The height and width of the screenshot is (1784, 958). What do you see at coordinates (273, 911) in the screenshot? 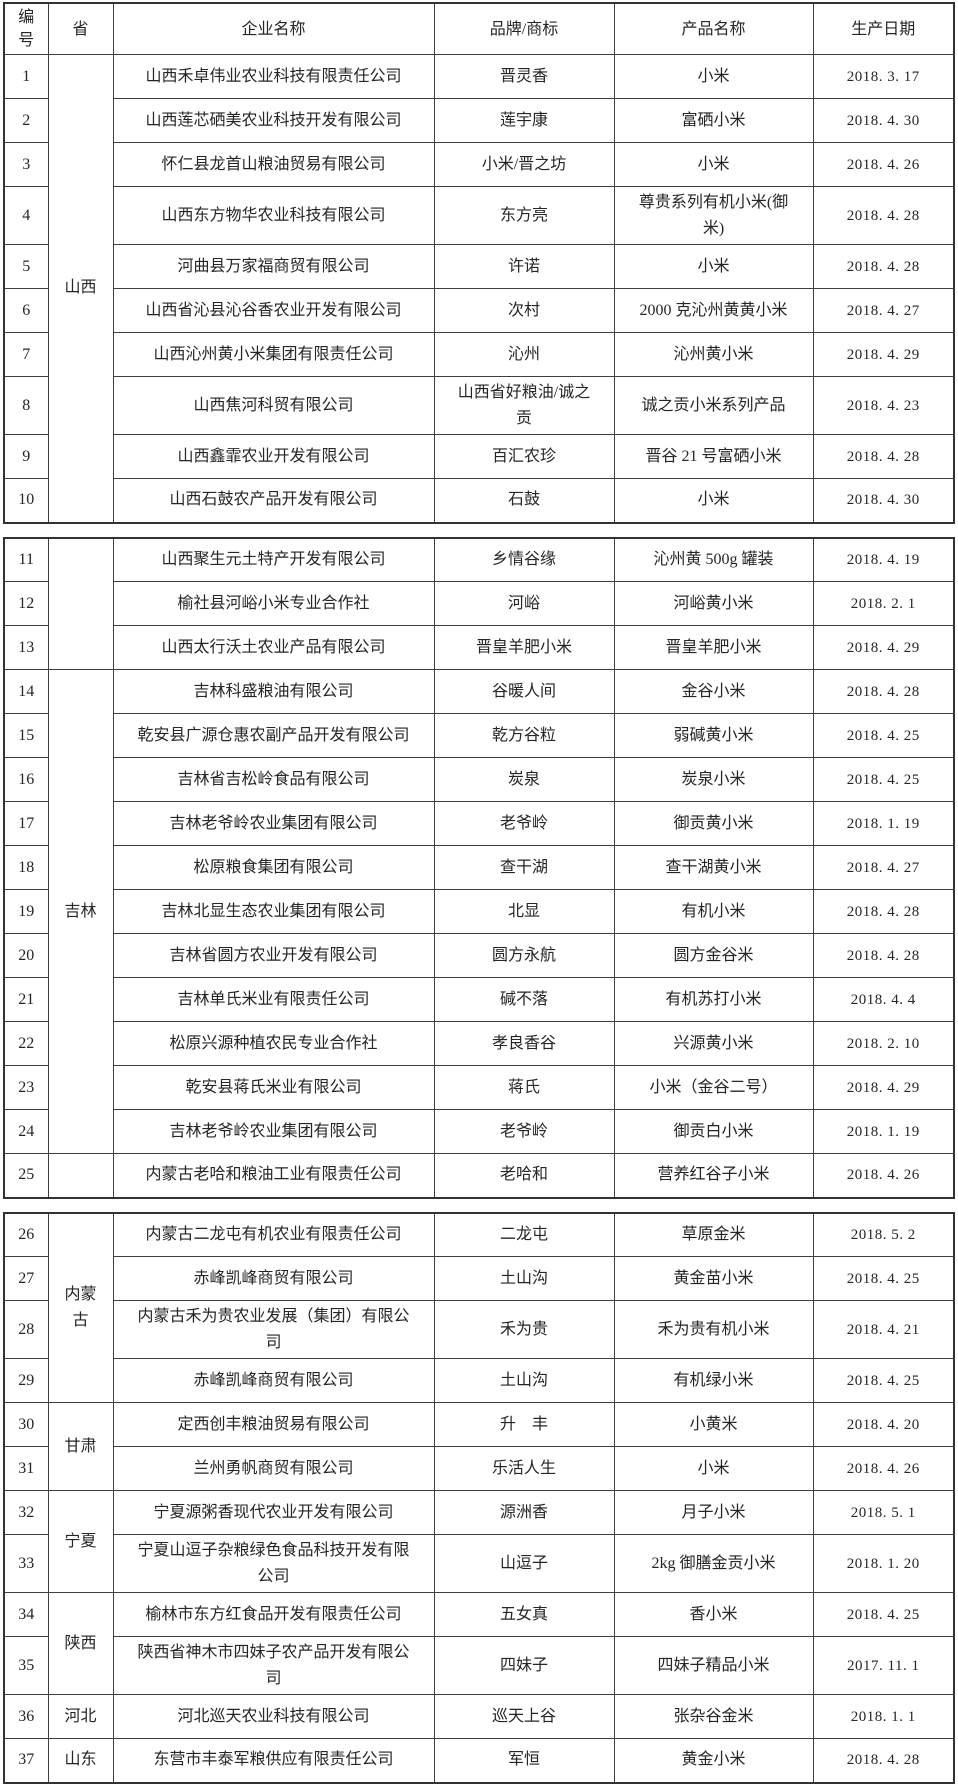
I see `cell-company-name: 吉林北显生态农业集团有限公司` at bounding box center [273, 911].